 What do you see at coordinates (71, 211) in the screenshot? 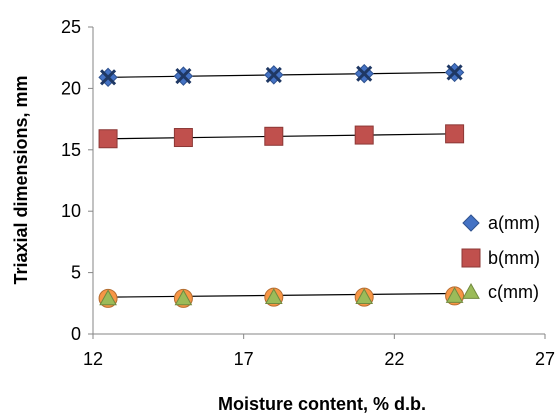
I see `y-tick-label: 10` at bounding box center [71, 211].